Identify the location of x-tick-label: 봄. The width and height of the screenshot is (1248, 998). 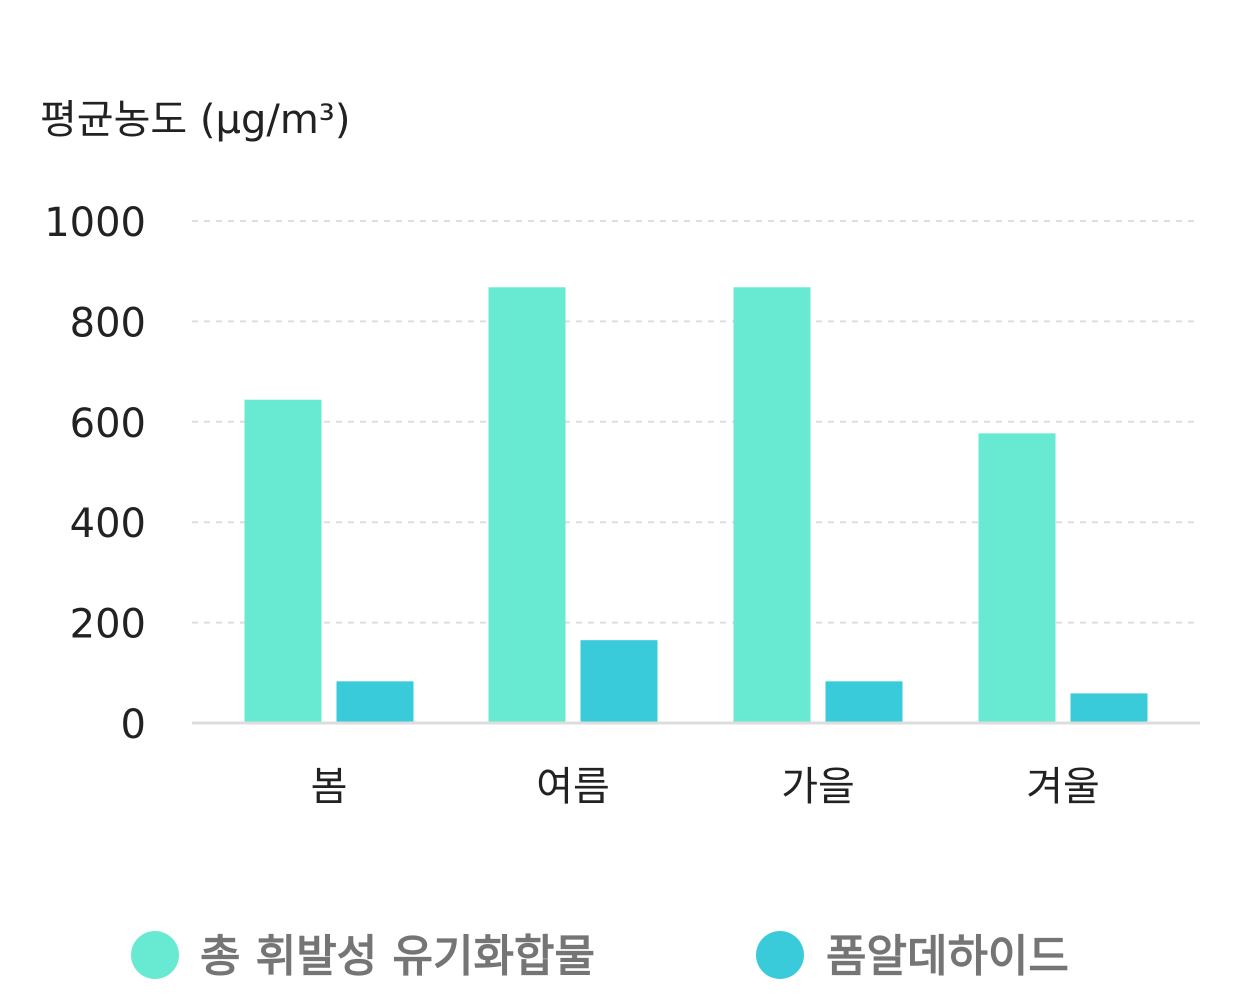
(329, 787).